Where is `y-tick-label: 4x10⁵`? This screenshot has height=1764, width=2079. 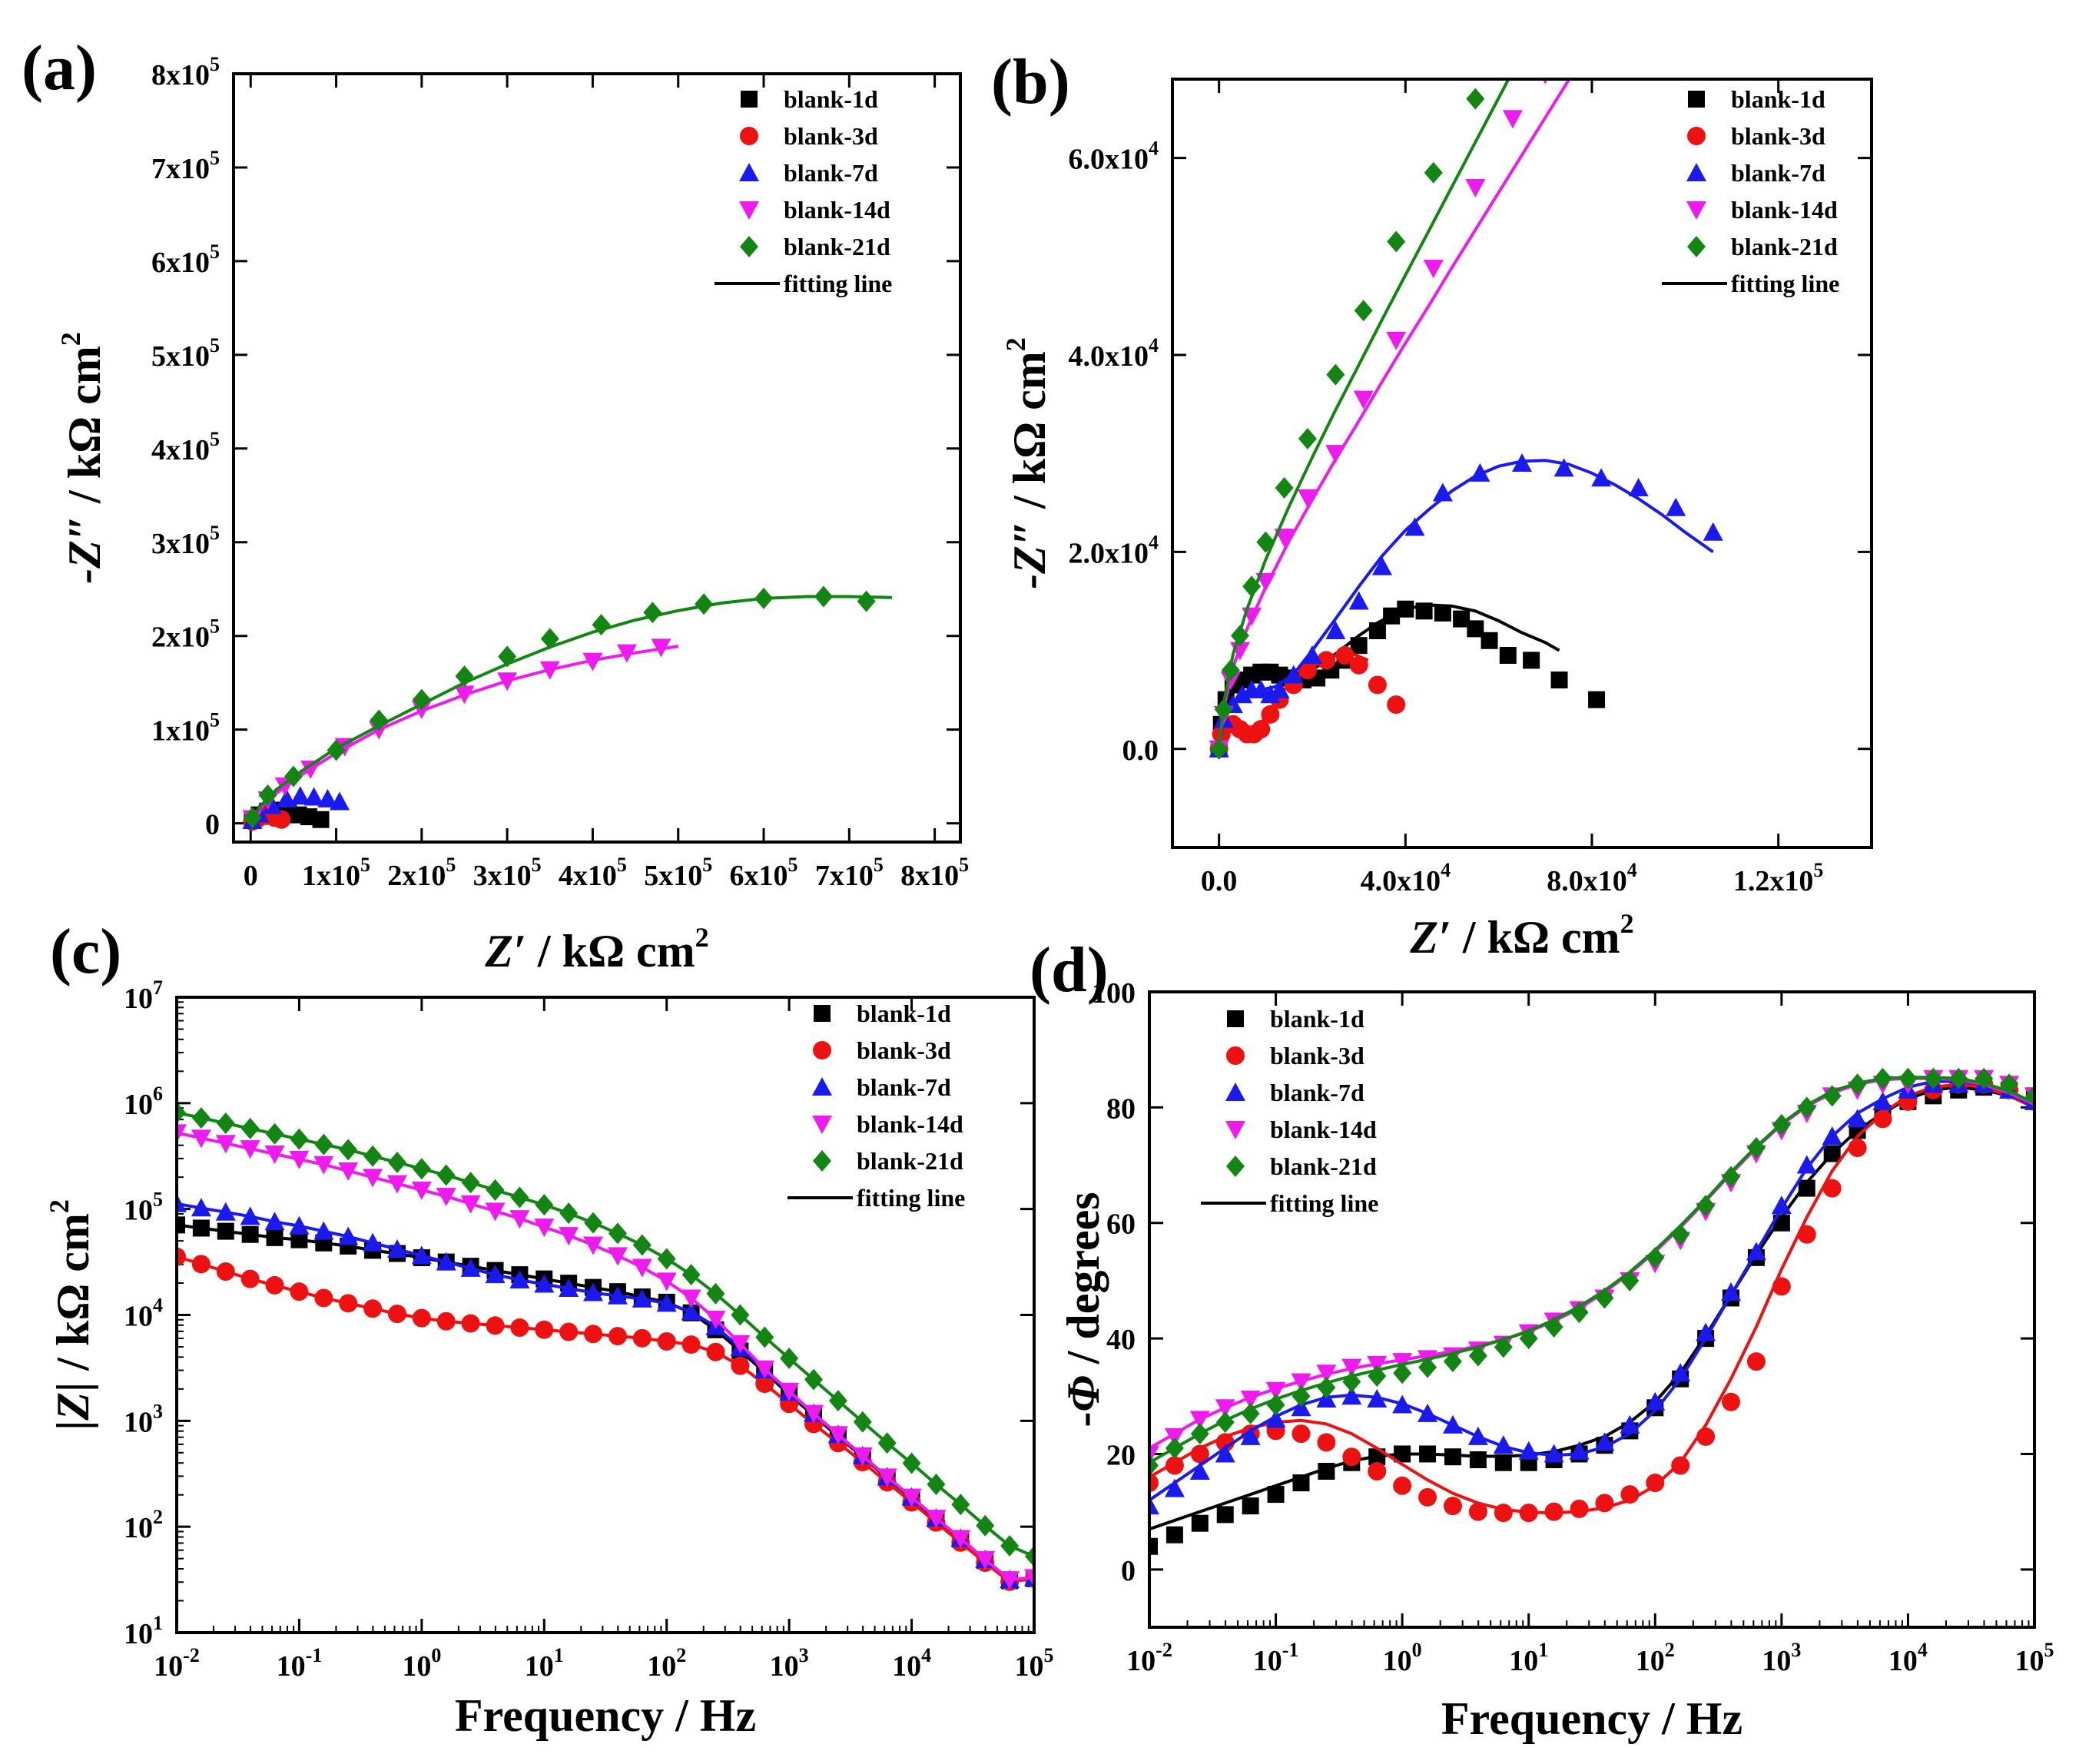
y-tick-label: 4x10⁵ is located at coordinates (185, 447).